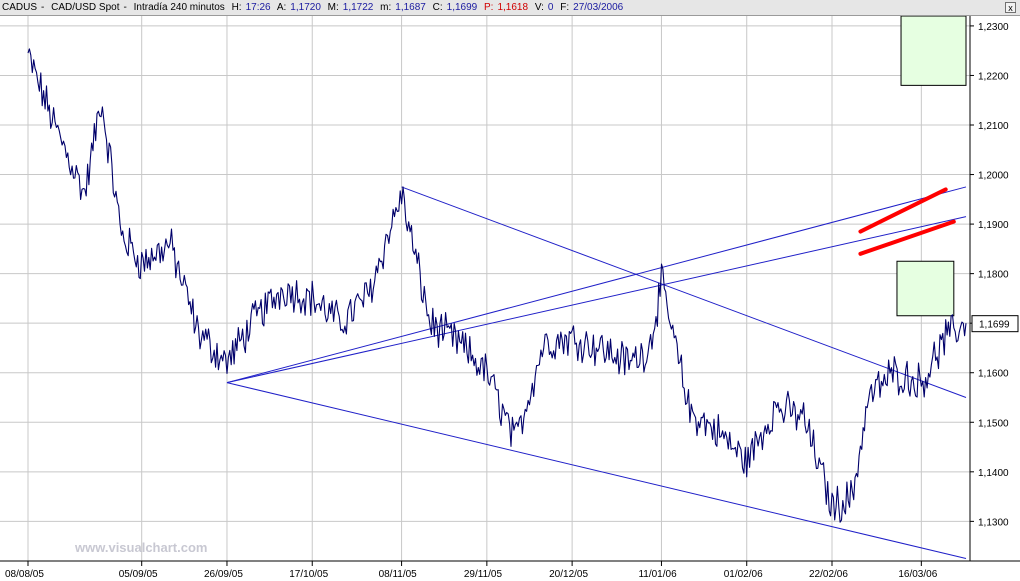 The height and width of the screenshot is (581, 1020). I want to click on last-price-label: 1,1699, so click(994, 325).